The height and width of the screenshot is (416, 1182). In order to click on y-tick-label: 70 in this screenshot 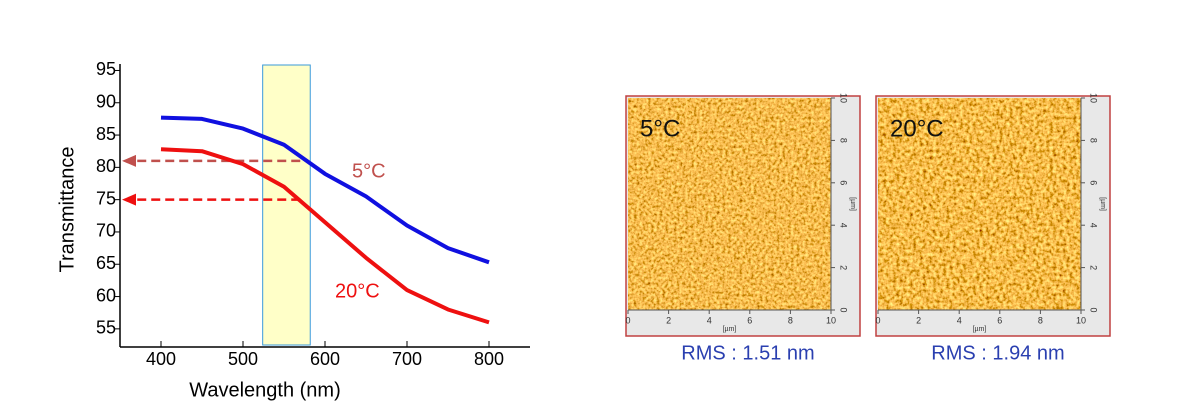, I will do `click(106, 231)`.